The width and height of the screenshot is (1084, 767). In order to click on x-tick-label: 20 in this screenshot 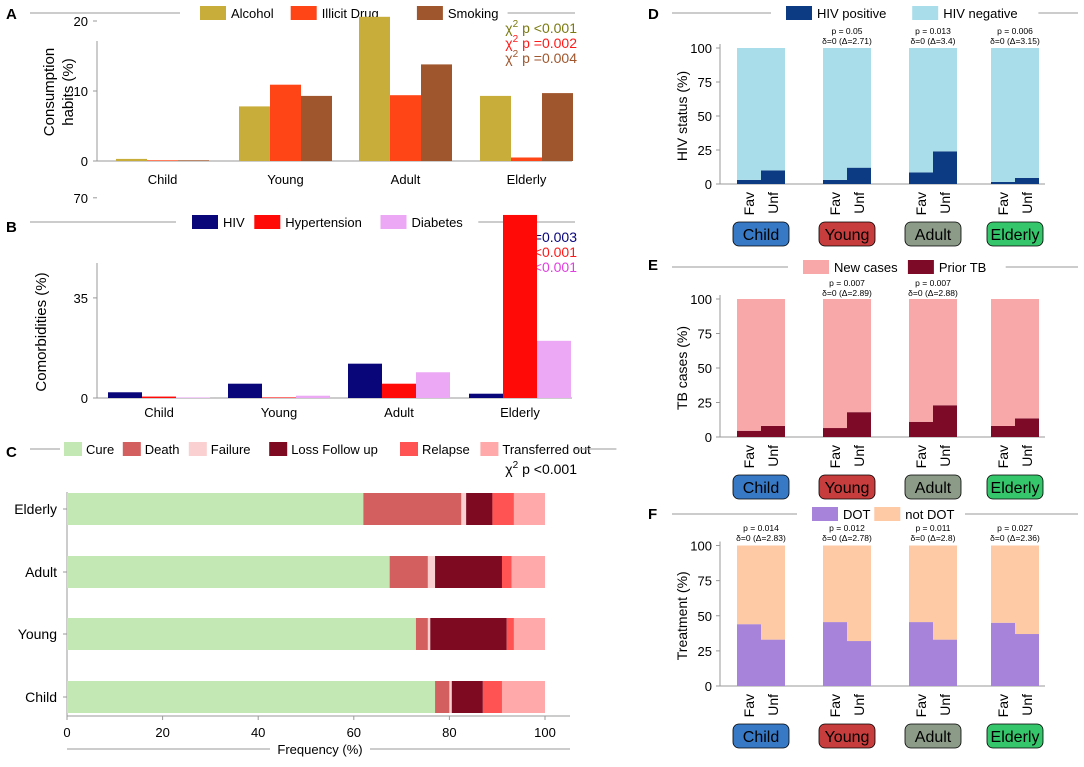, I will do `click(162, 732)`.